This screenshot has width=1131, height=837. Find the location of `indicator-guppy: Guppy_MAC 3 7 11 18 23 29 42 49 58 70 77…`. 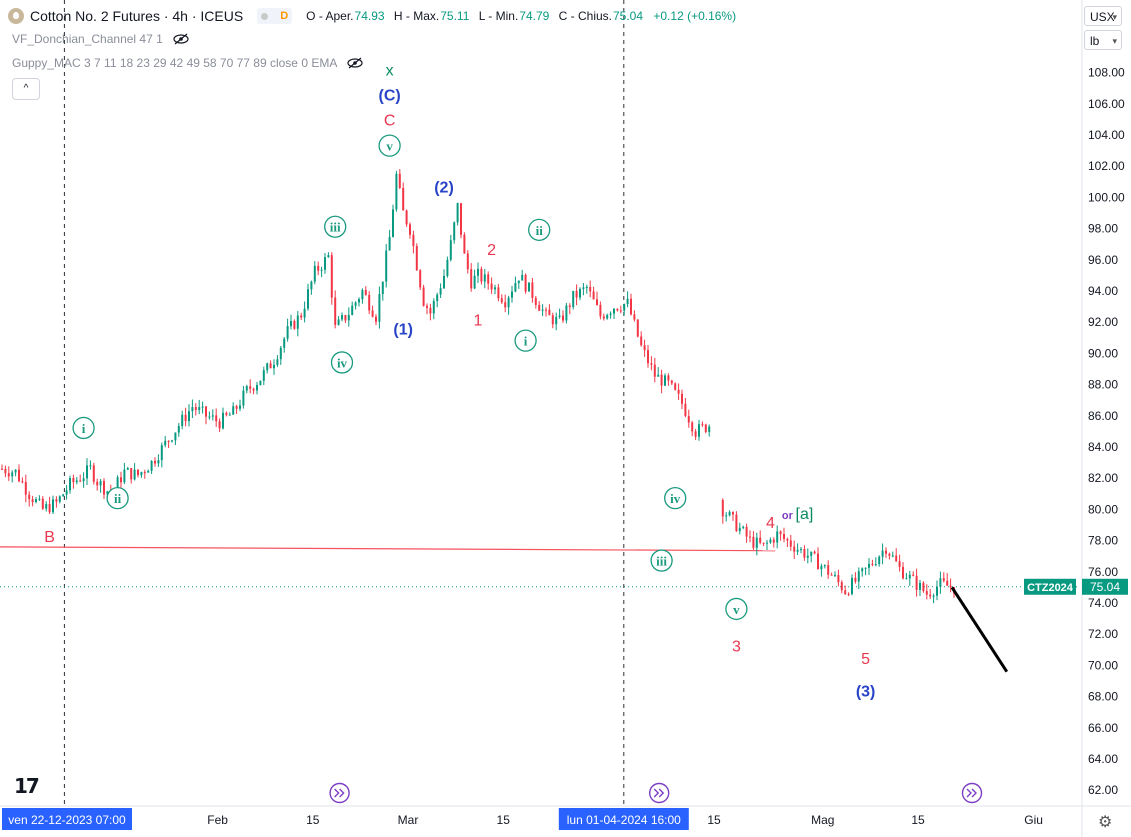

indicator-guppy: Guppy_MAC 3 7 11 18 23 29 42 49 58 70 77… is located at coordinates (187, 63).